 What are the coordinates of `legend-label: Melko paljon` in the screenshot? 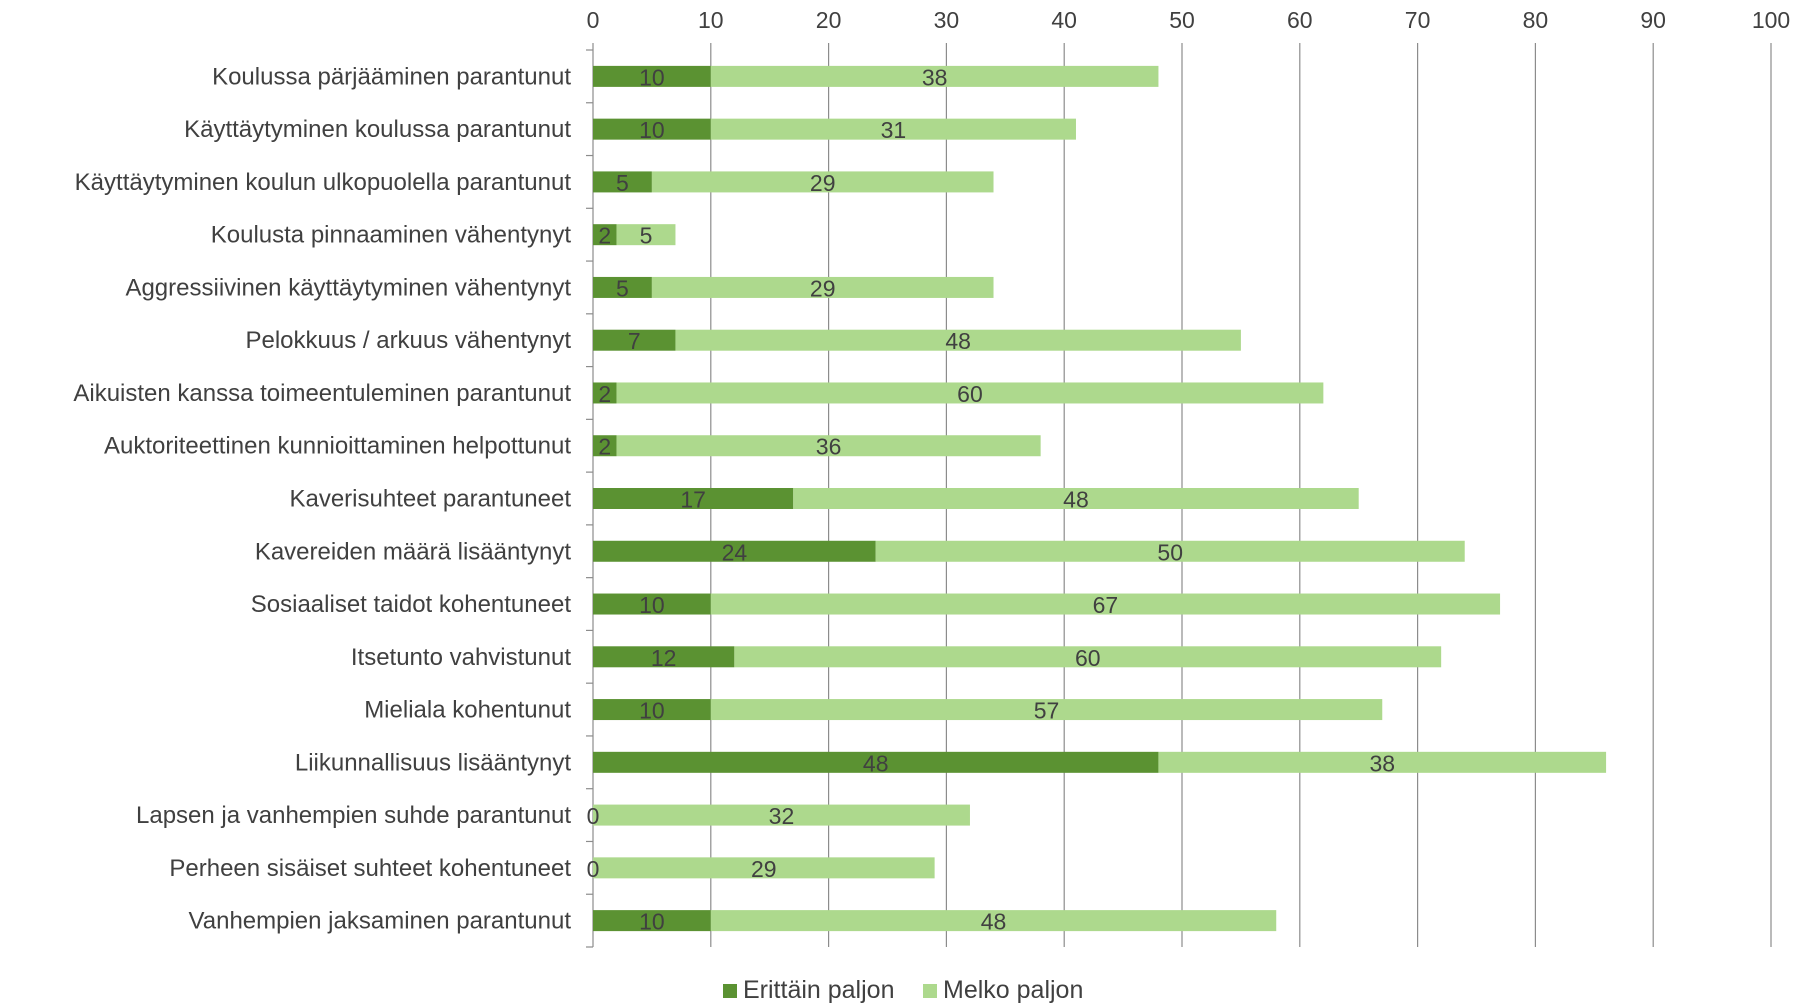 It's located at (1013, 990).